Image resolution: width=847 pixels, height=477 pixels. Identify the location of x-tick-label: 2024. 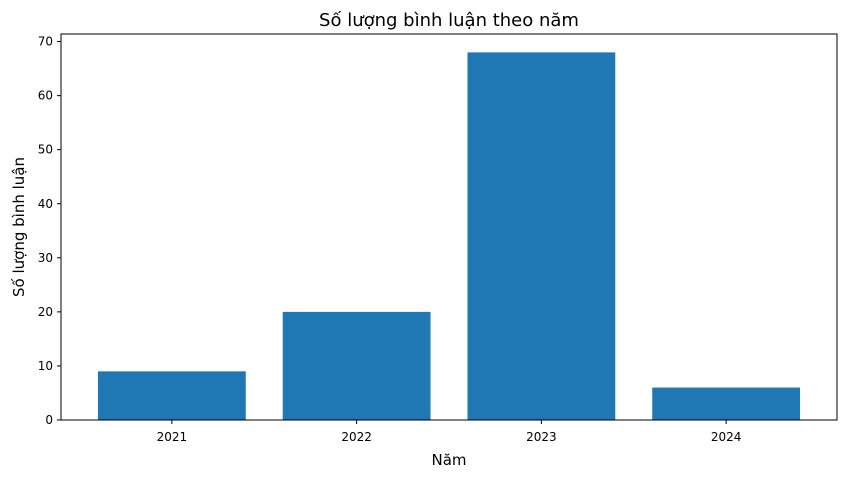
(726, 437).